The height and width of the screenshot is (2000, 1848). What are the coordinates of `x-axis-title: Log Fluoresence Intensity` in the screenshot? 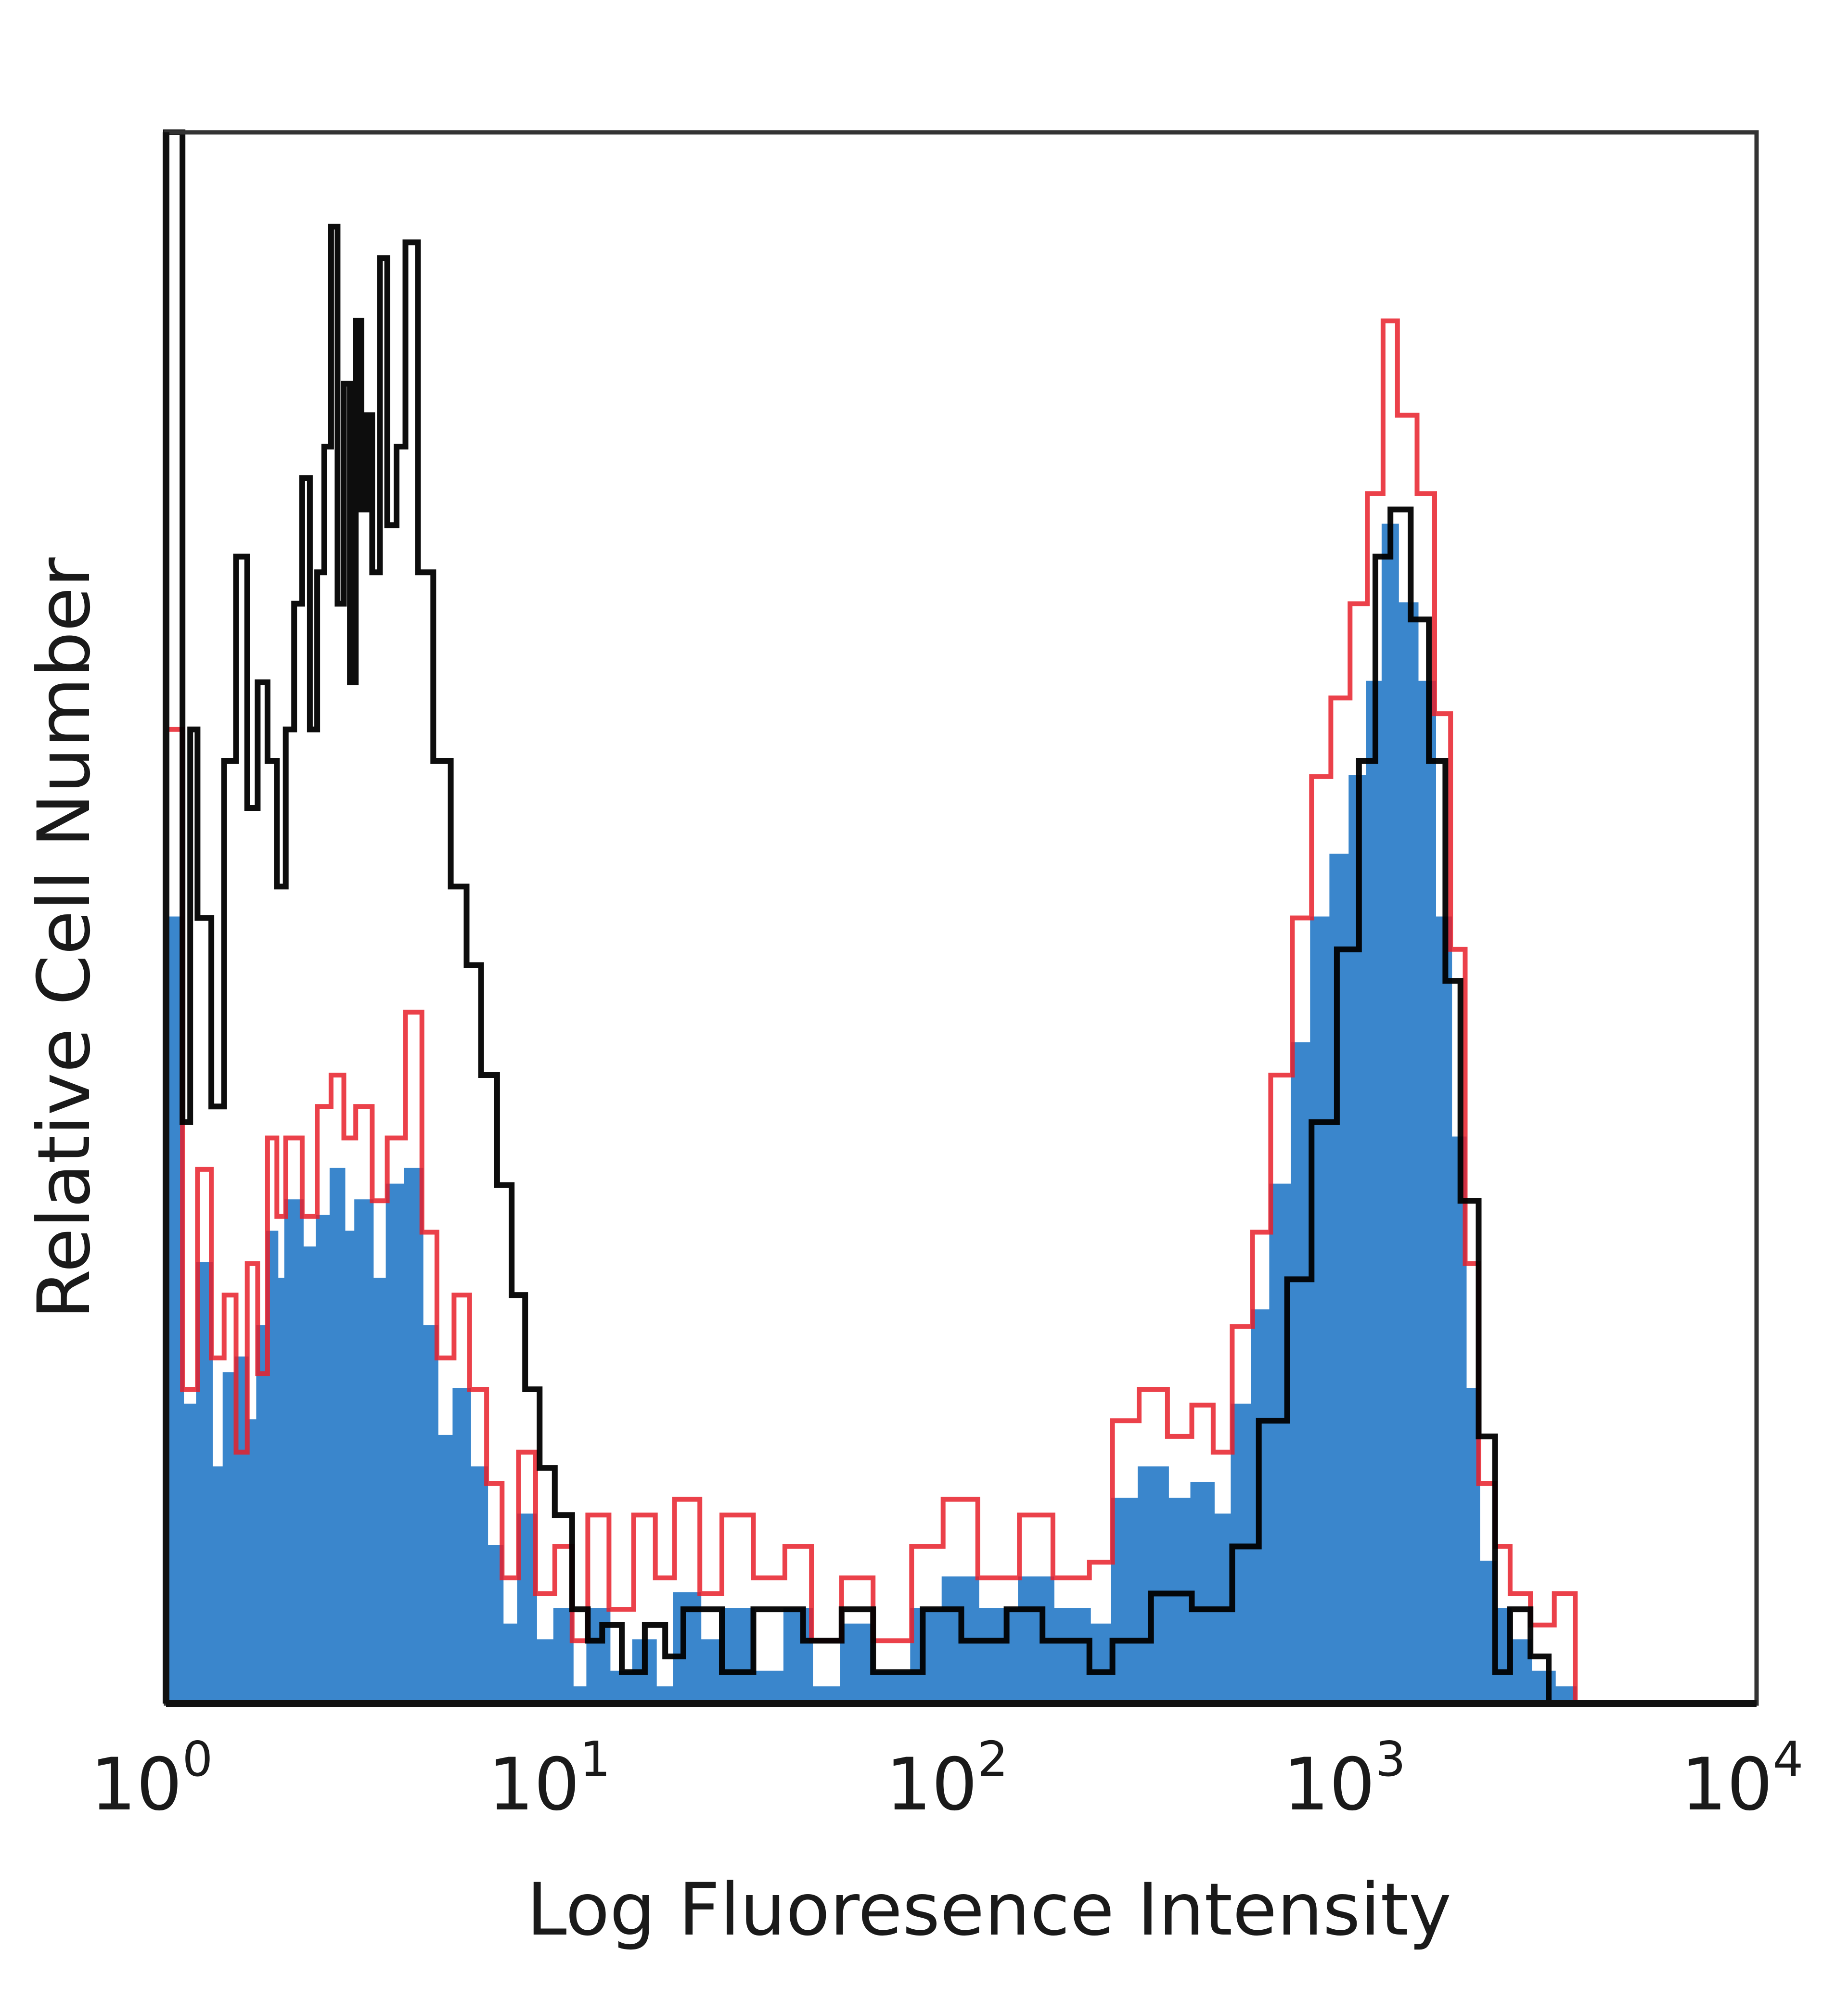 It's located at (988, 1910).